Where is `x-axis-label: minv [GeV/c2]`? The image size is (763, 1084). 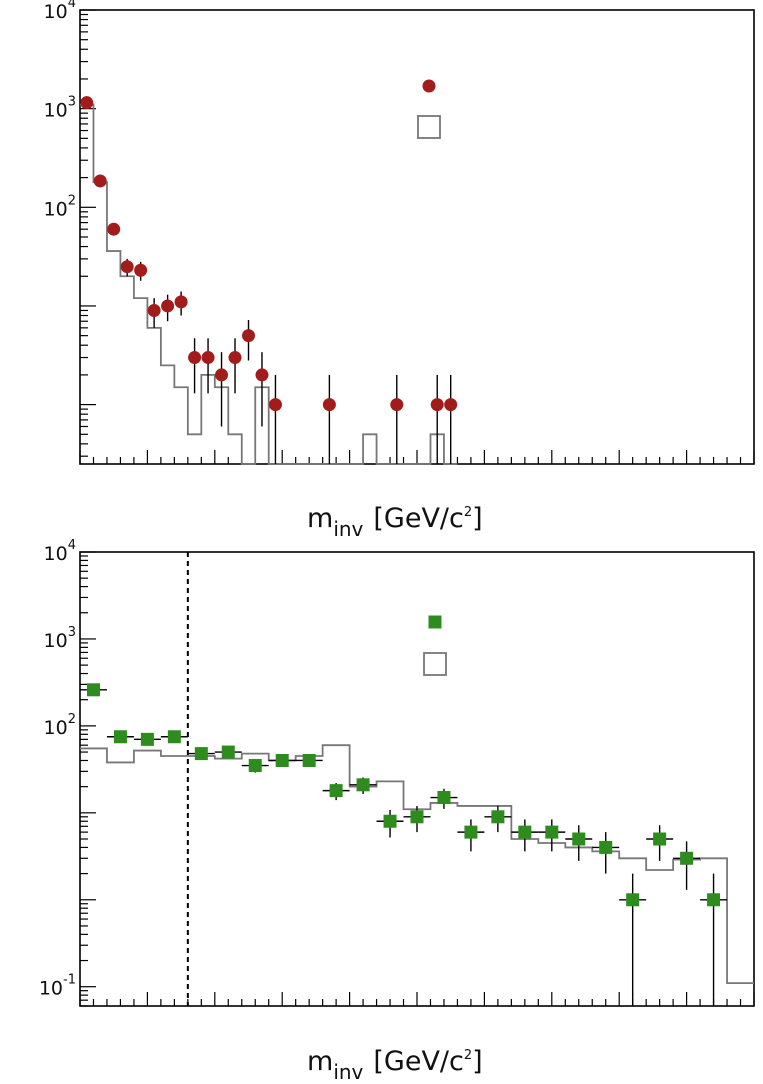 x-axis-label: minv [GeV/c2] is located at coordinates (395, 1065).